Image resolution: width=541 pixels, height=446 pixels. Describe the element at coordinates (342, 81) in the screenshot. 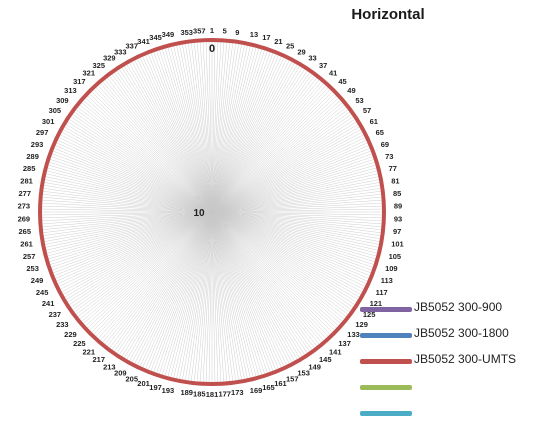

I see `angle-tick-label: 45` at that location.